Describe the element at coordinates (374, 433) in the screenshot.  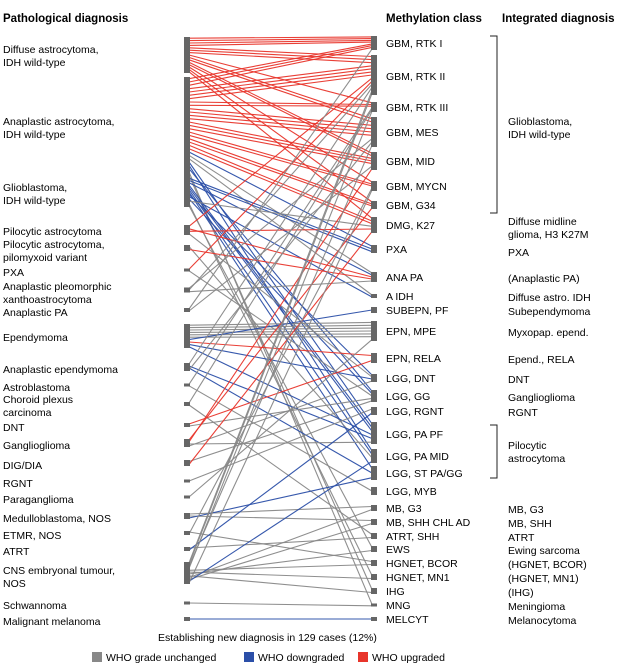
I see `mclass-node-lgg-pa-pf` at that location.